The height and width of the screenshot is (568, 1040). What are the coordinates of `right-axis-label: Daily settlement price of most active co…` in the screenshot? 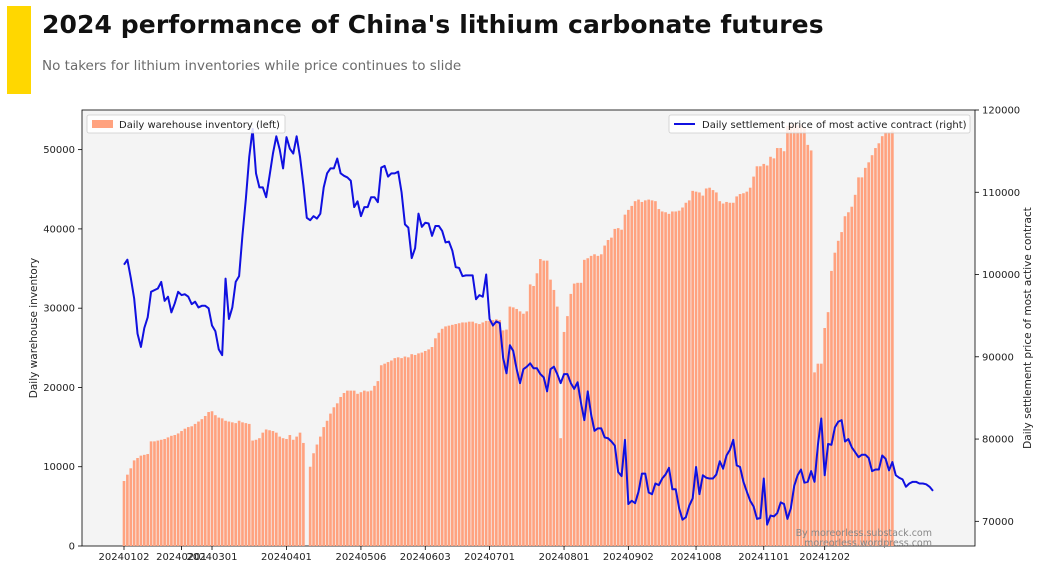 It's located at (1028, 328).